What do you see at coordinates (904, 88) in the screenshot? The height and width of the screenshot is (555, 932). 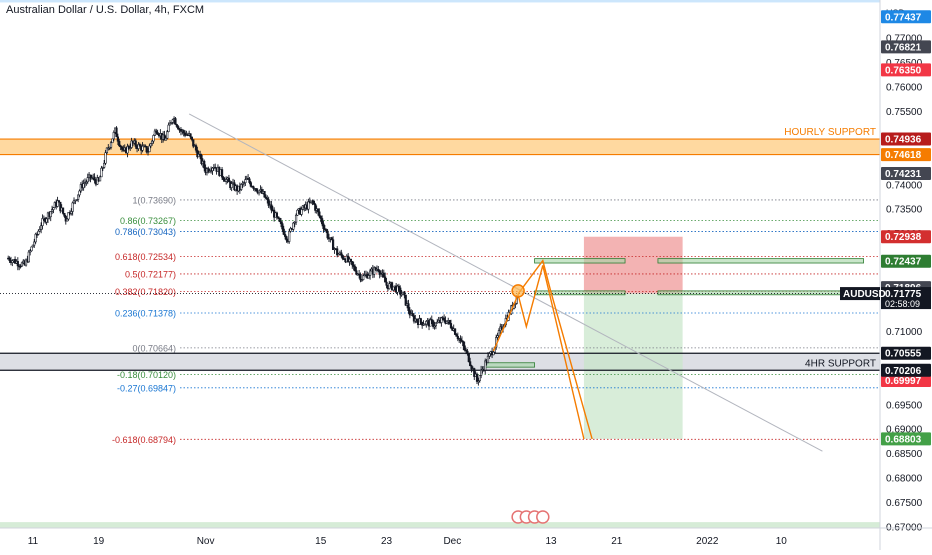 I see `y-tick-label: 0.76000` at bounding box center [904, 88].